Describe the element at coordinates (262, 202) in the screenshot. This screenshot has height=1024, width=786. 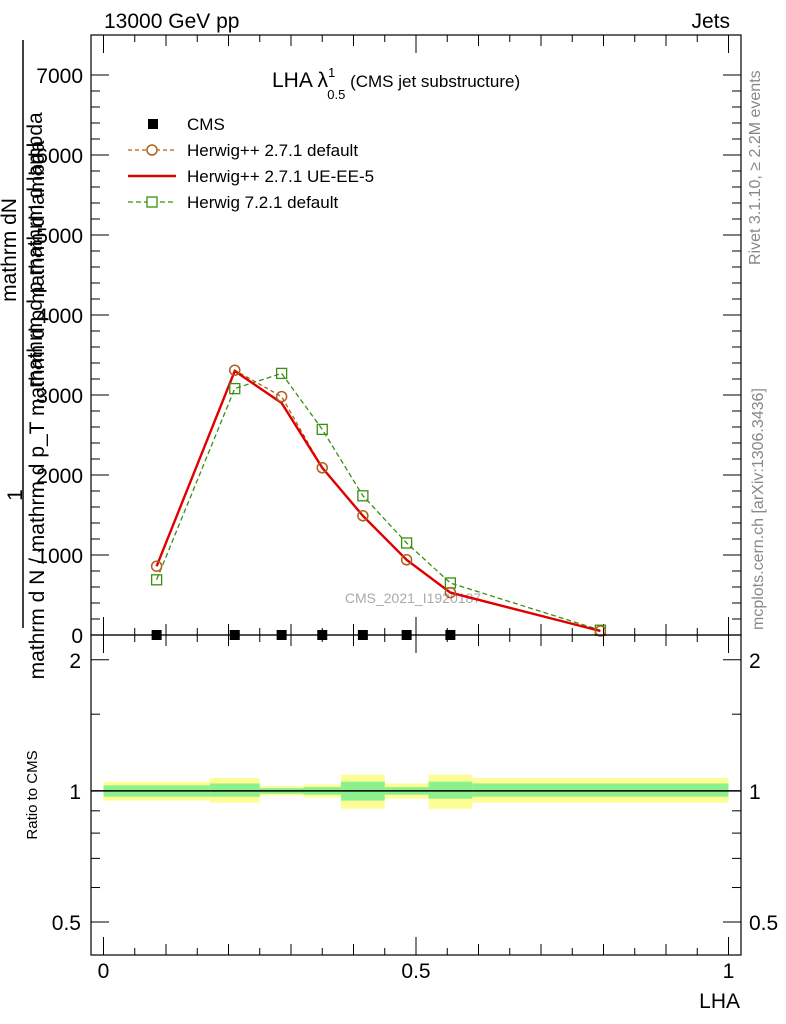
I see `legend-label: Herwig 7.2.1 default` at that location.